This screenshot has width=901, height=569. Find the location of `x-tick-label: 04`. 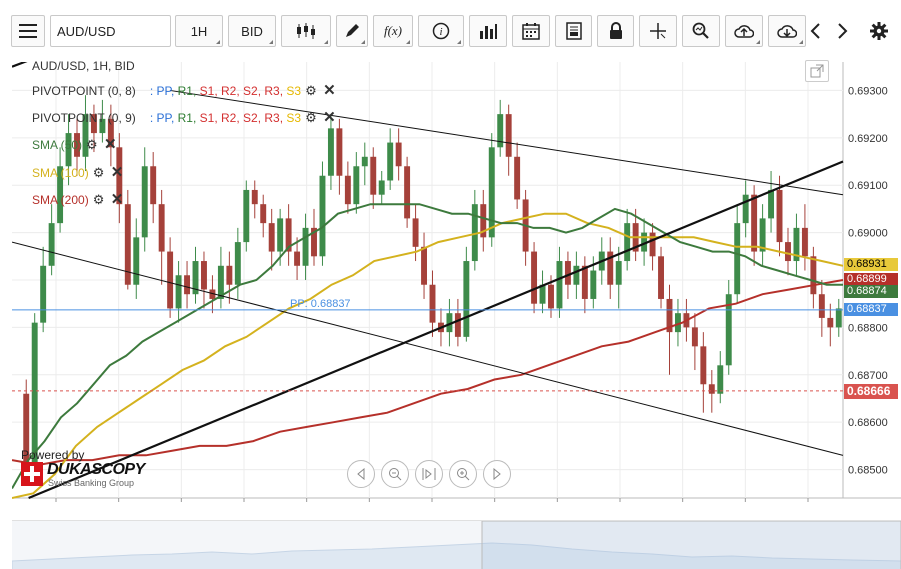

x-tick-label: 04 is located at coordinates (307, 501).